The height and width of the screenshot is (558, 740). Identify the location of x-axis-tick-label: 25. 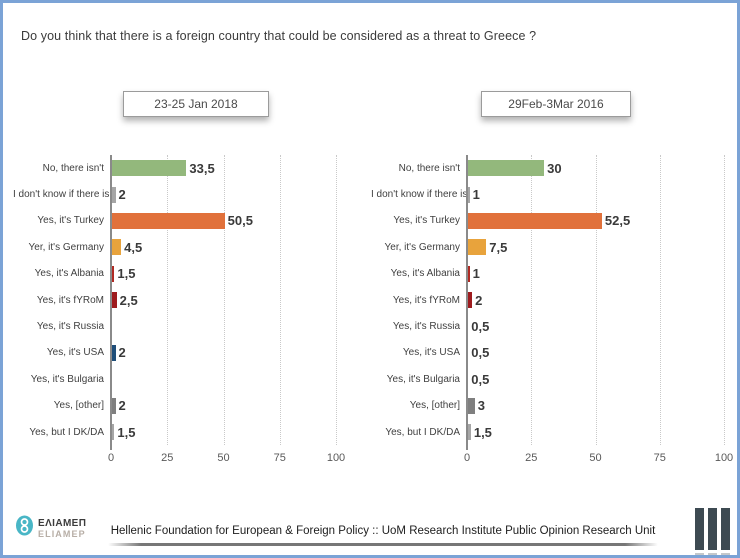
(167, 458).